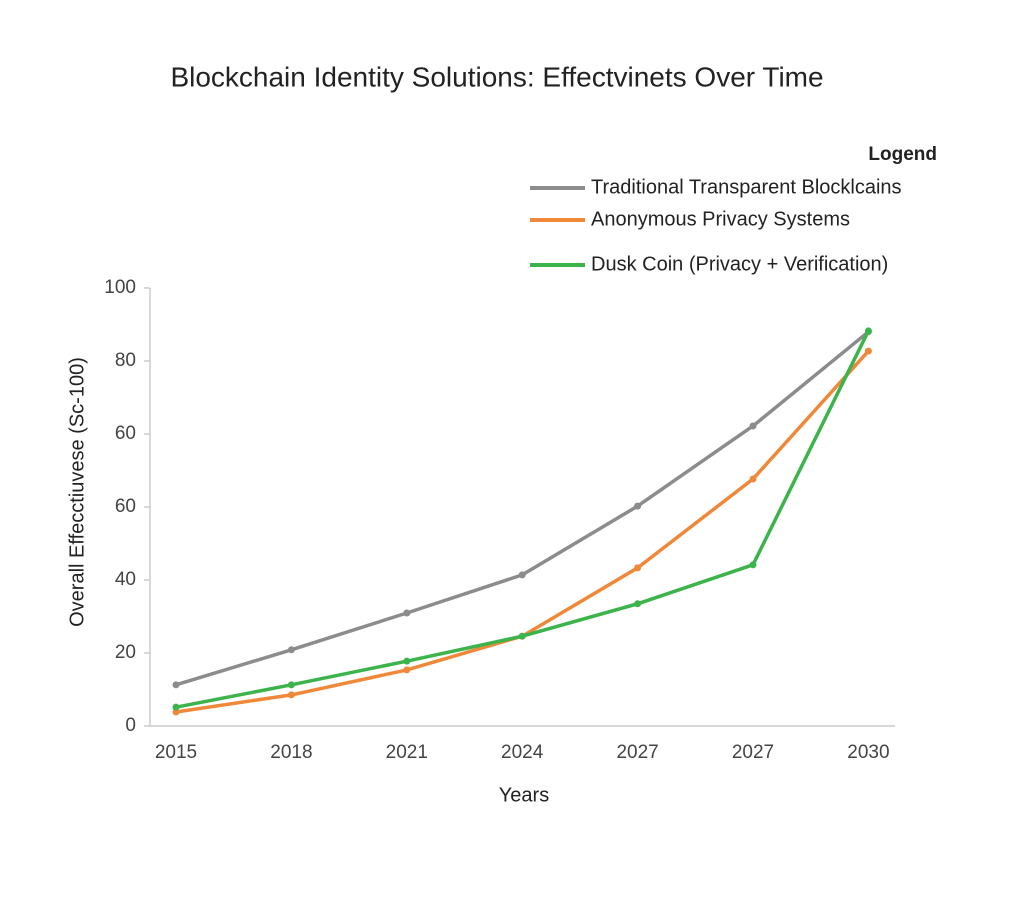 Image resolution: width=1024 pixels, height=897 pixels. Describe the element at coordinates (720, 219) in the screenshot. I see `legend-label: Anonymous Privacy Systems` at that location.